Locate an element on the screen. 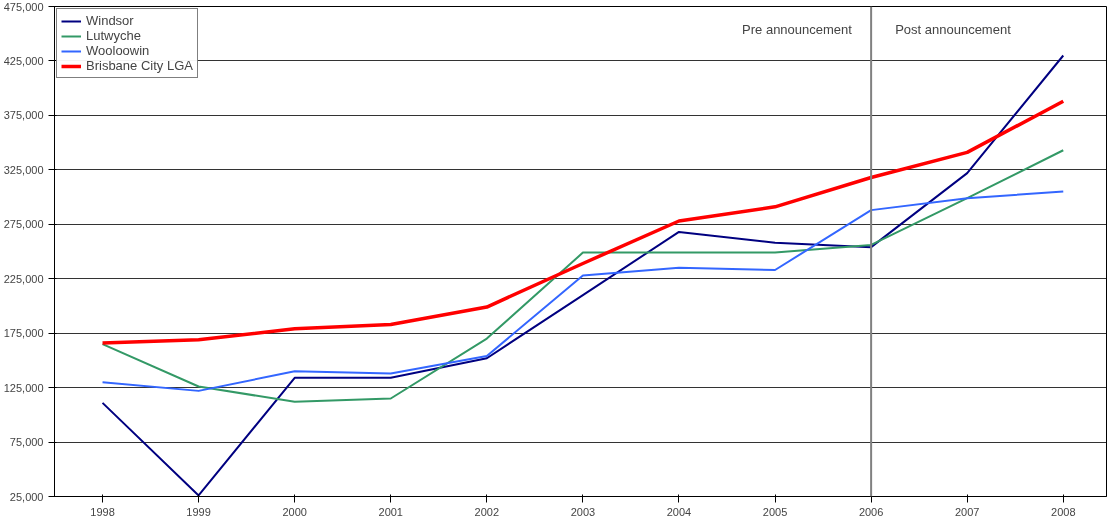 Image resolution: width=1117 pixels, height=523 pixels. y-tick-label: 325,000 is located at coordinates (23, 169).